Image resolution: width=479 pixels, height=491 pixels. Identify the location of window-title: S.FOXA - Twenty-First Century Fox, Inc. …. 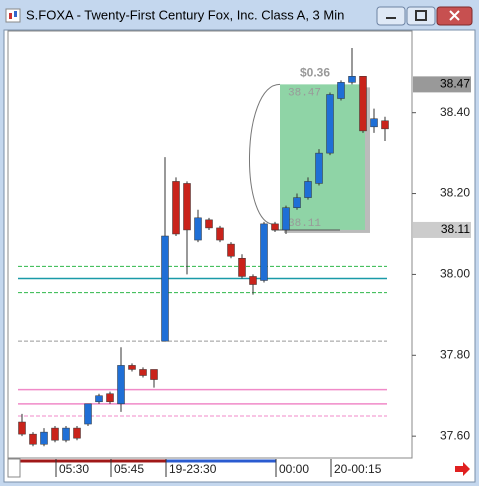
(185, 14).